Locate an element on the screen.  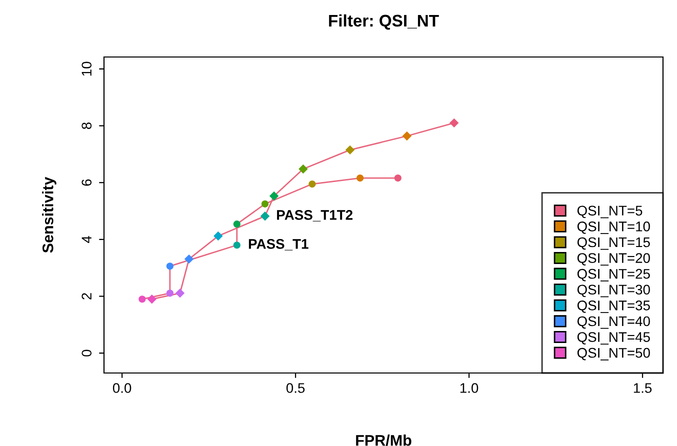
y-tick-label: 0 is located at coordinates (87, 353).